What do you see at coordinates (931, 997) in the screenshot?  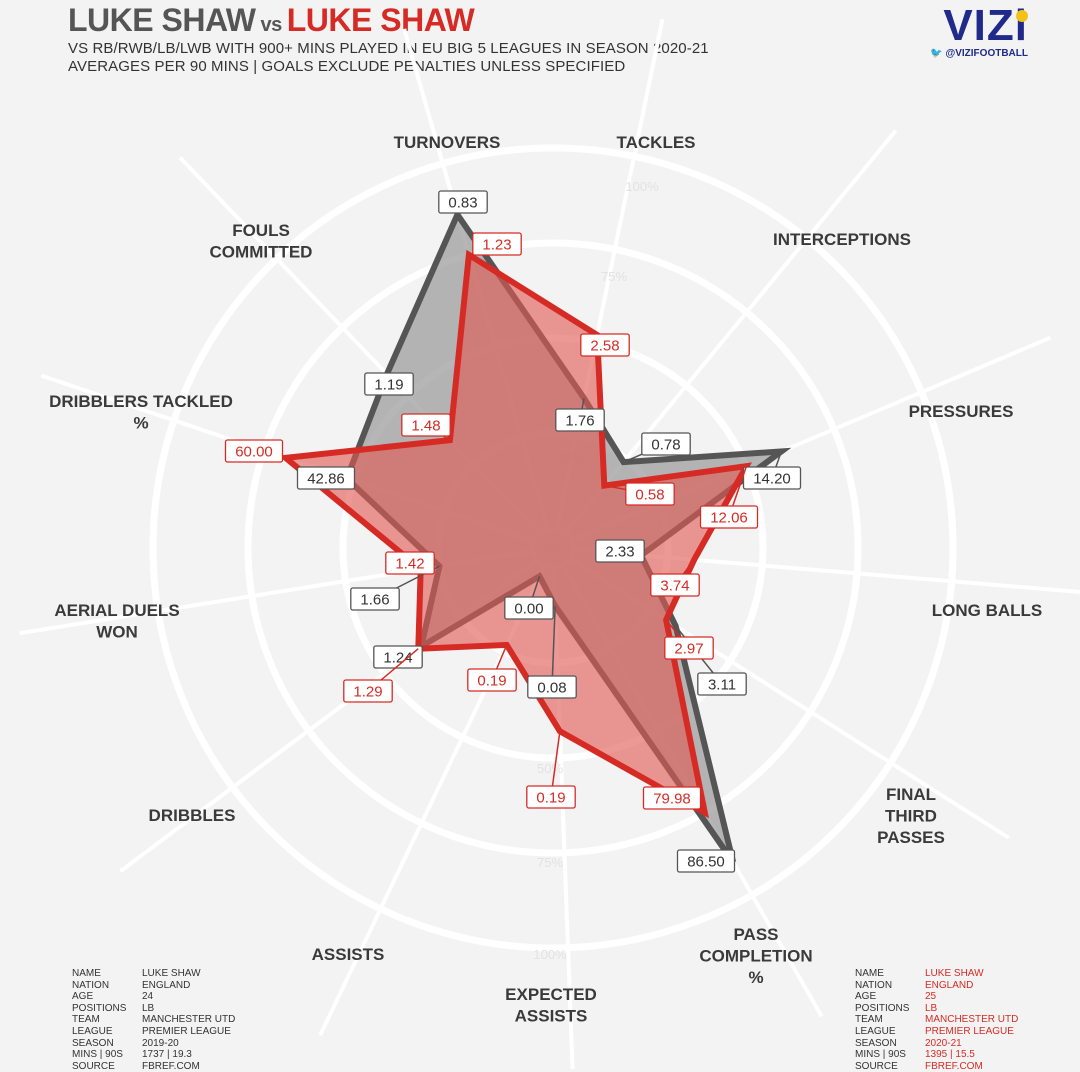 I see `info-value: 25` at bounding box center [931, 997].